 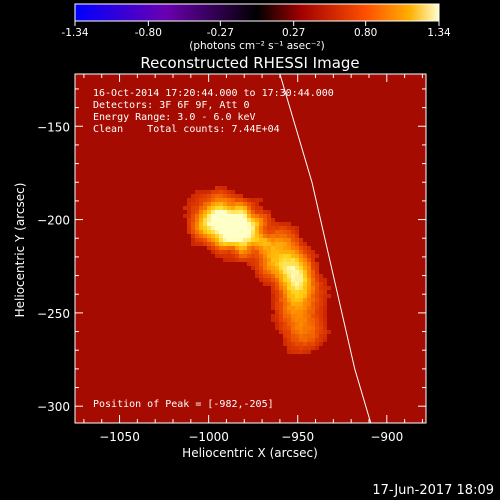 I want to click on annotation-energy-range: Energy Range: 3.0 - 6.0 keV, so click(x=174, y=117).